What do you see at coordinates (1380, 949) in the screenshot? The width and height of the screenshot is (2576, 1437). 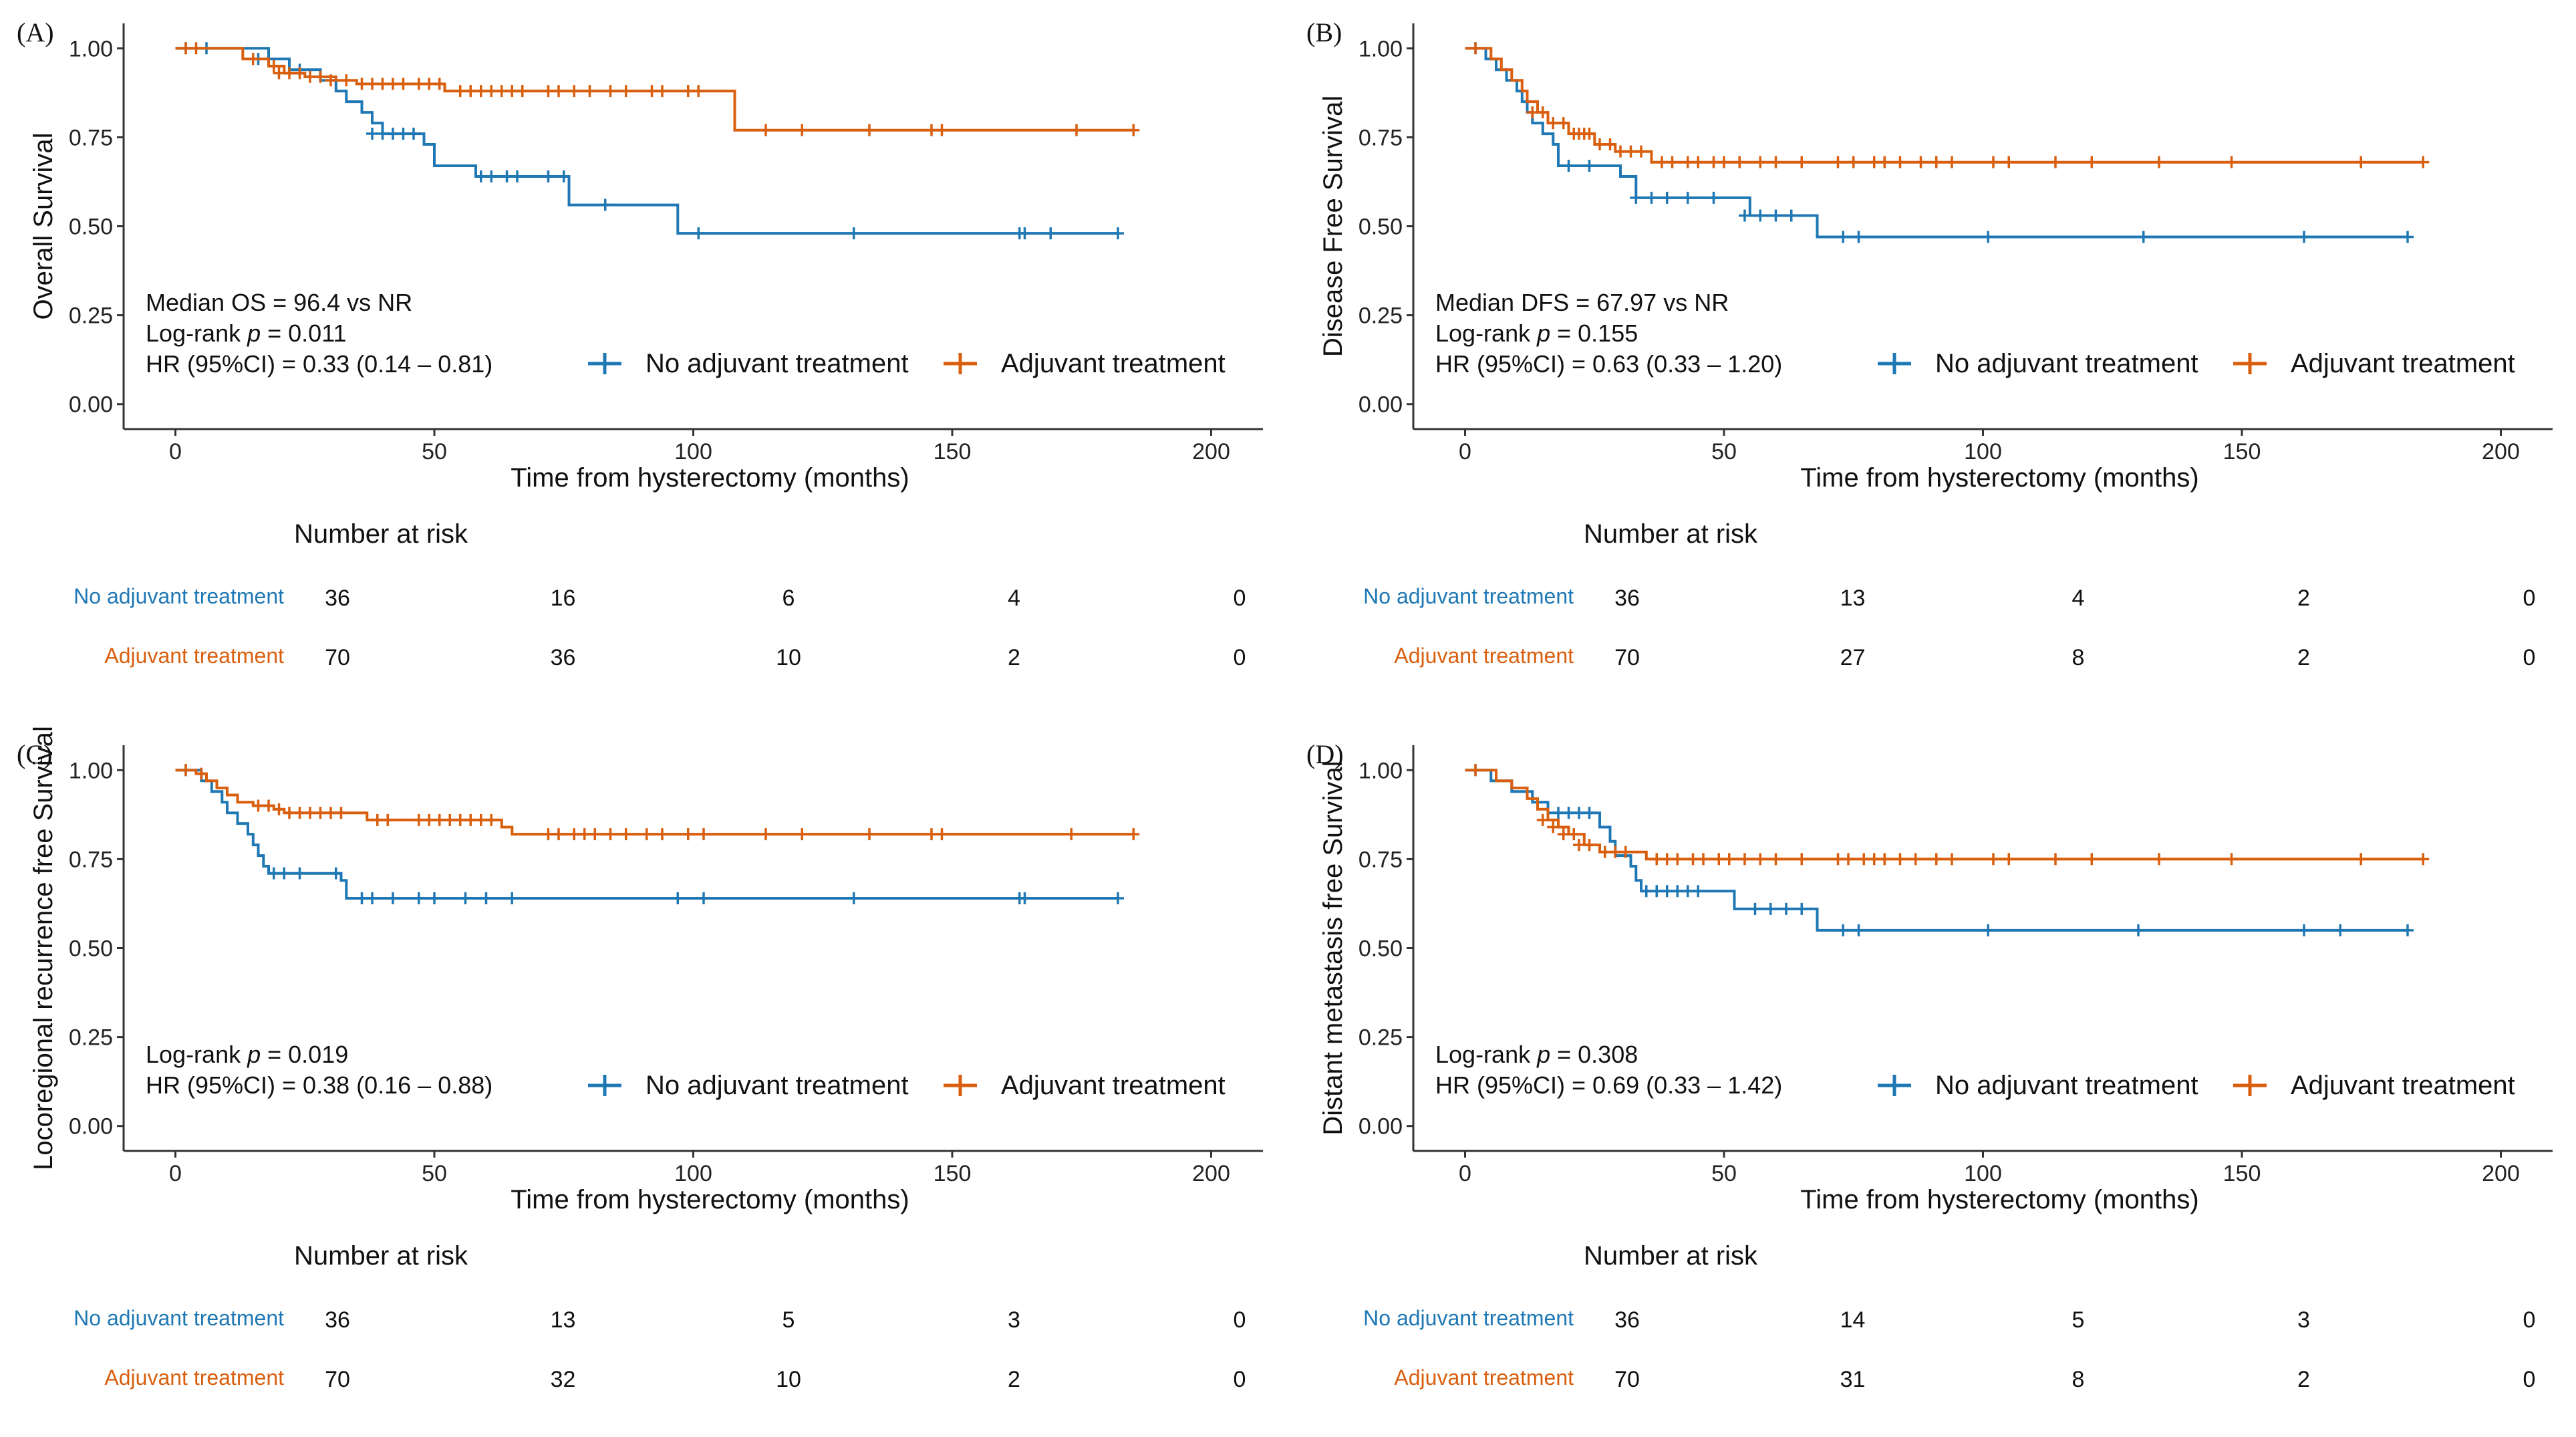 I see `y-tick-label: 0.50` at bounding box center [1380, 949].